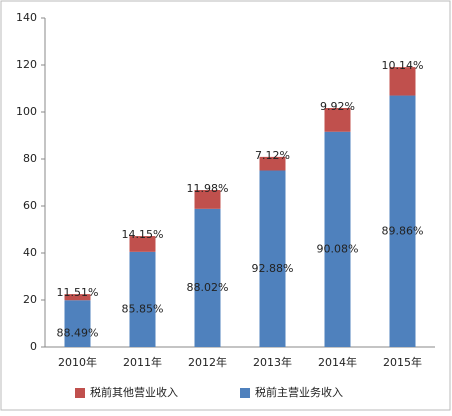 The image size is (452, 416). I want to click on x-tick-label: 2013年, so click(272, 362).